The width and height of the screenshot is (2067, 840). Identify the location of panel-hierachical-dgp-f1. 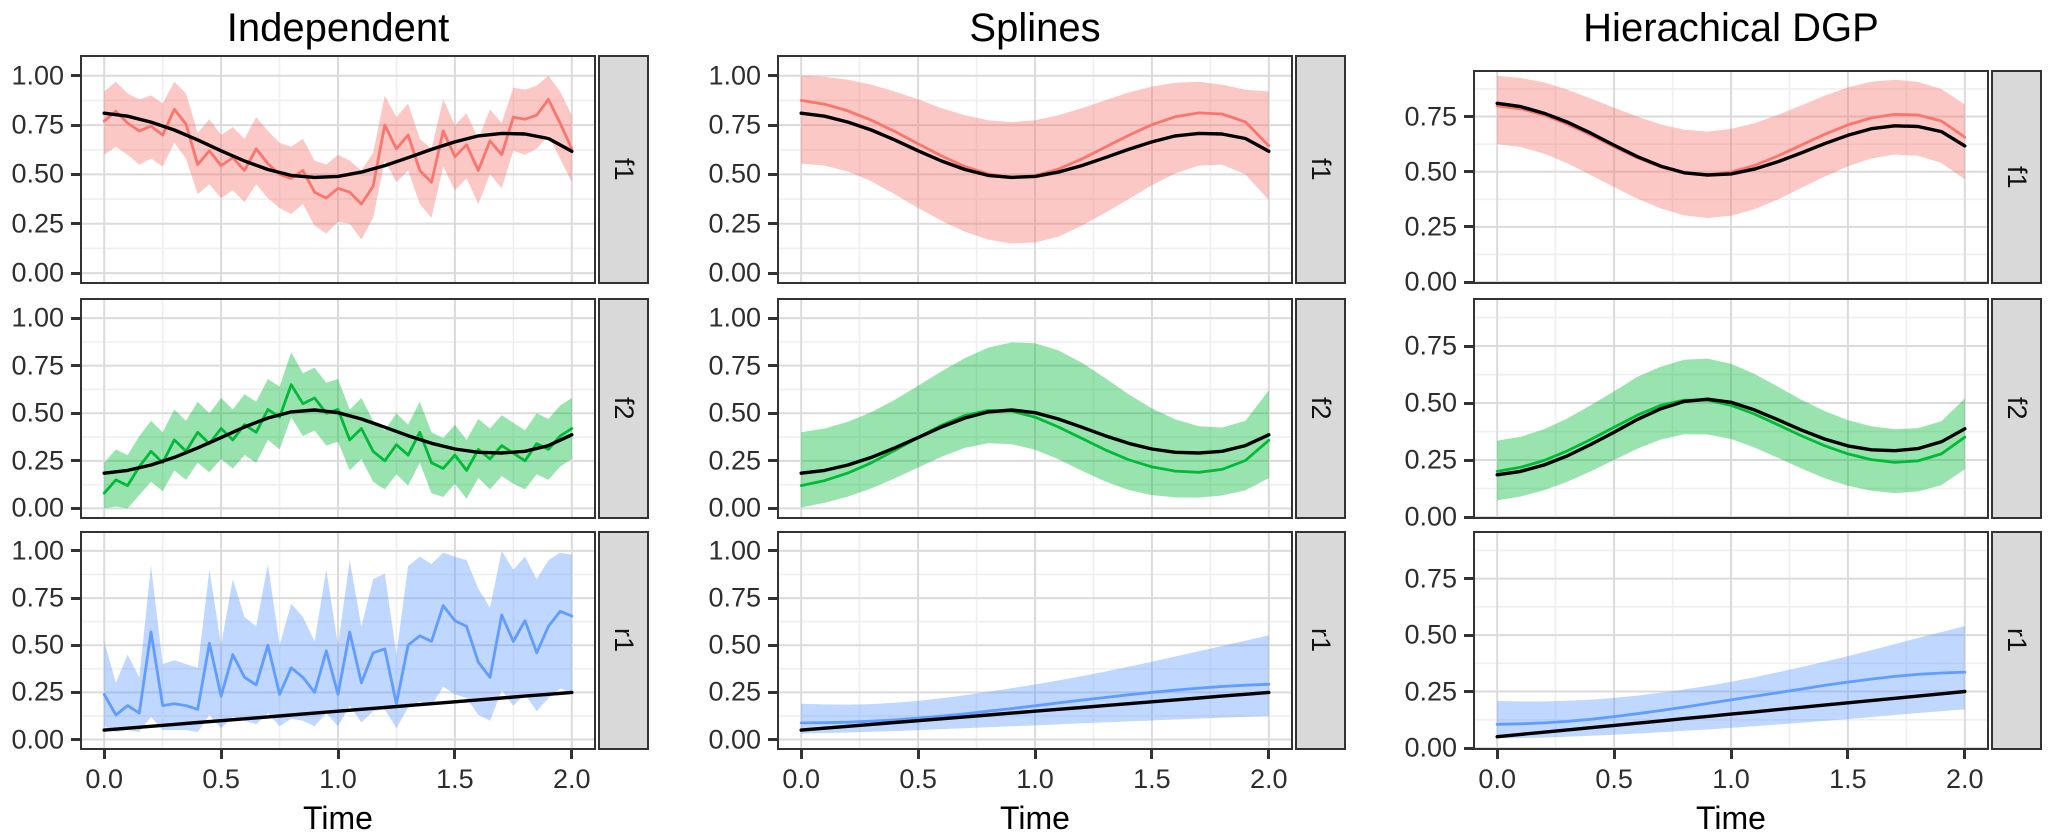
(1731, 177).